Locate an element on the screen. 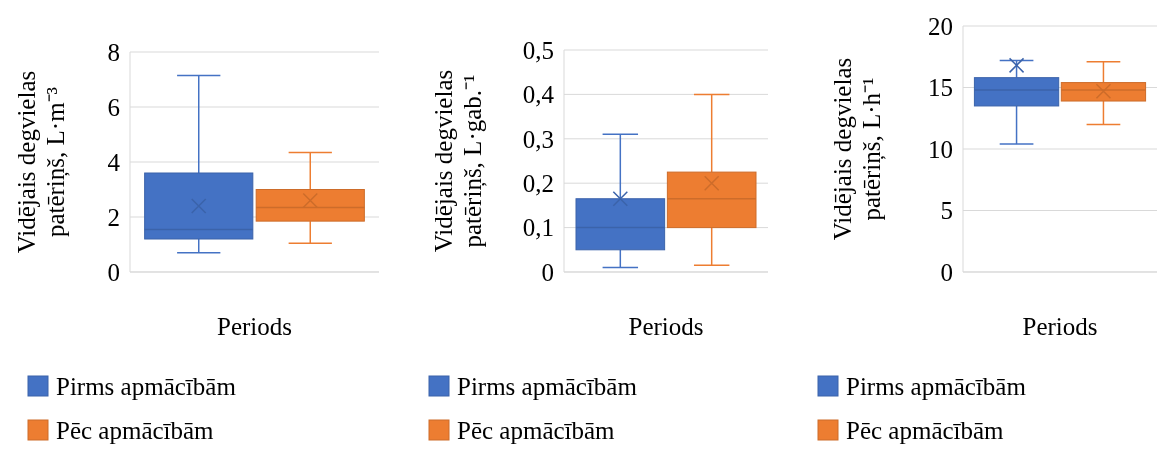 Image resolution: width=1167 pixels, height=452 pixels. y-tick-label: 2 is located at coordinates (113, 217).